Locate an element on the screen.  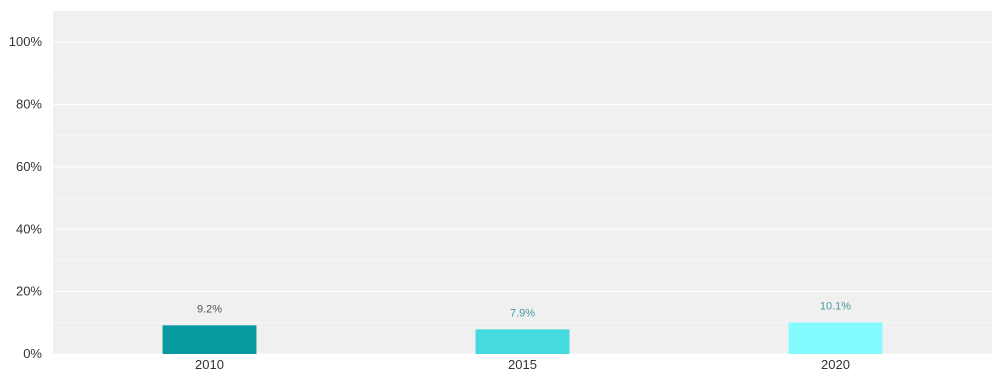
data-labels: 9.2% 7.9% 10.1% is located at coordinates (524, 310).